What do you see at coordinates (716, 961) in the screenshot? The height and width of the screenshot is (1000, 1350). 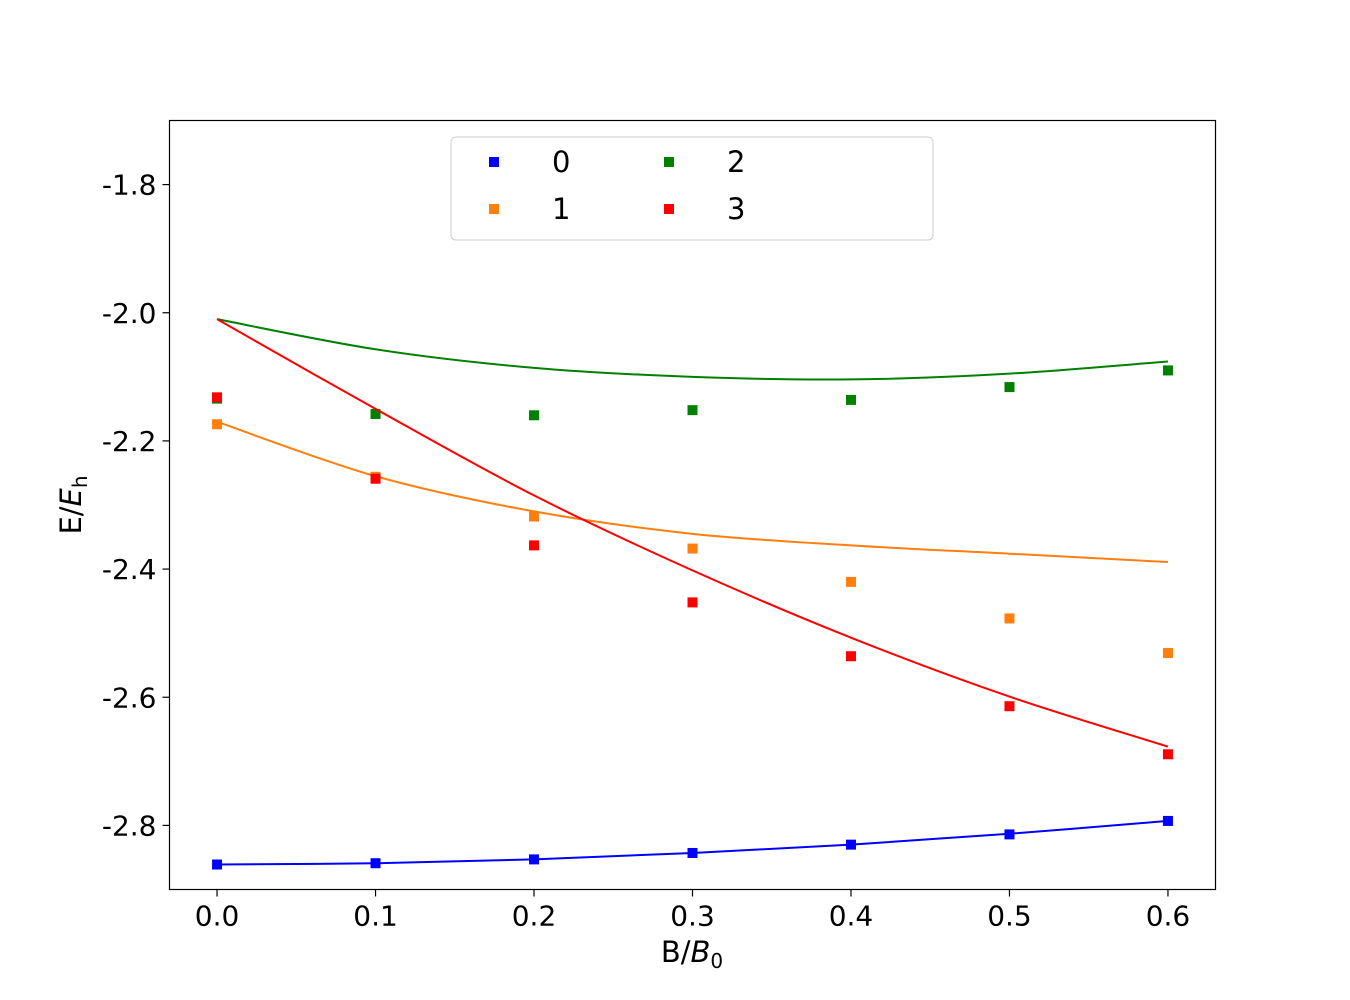 I see `x-axis-label-sub: 0` at bounding box center [716, 961].